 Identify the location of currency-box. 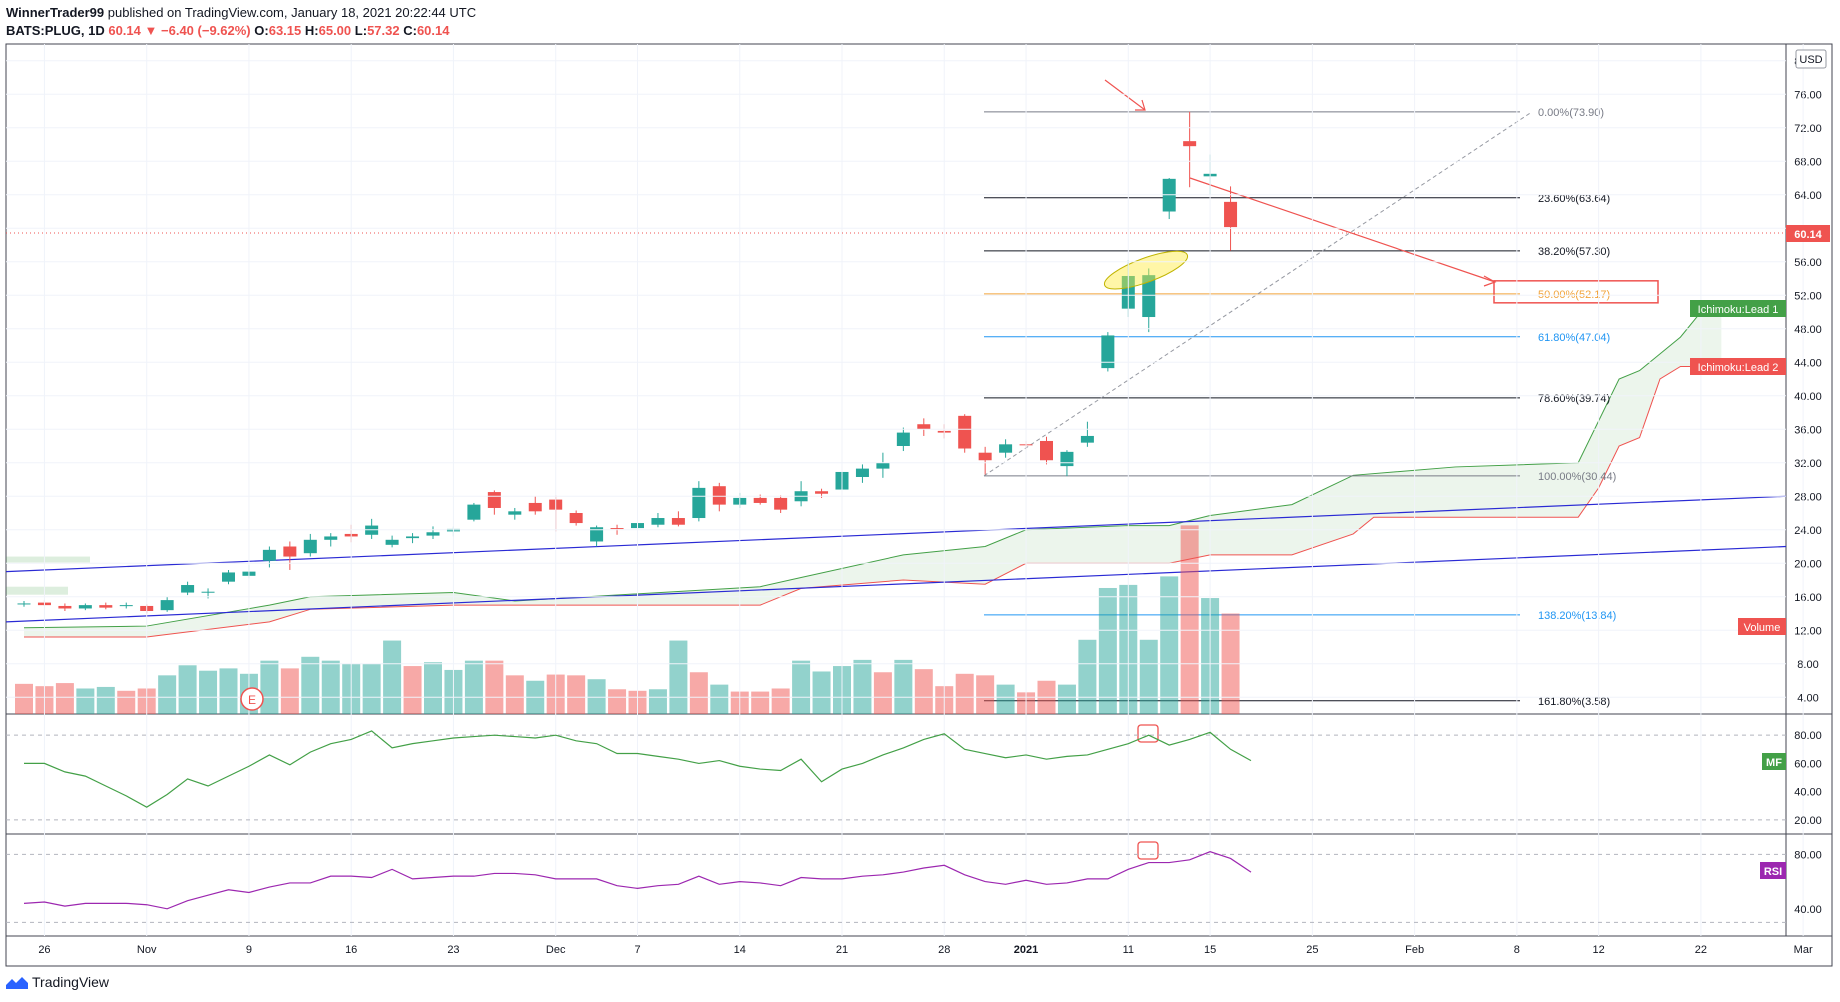
(1811, 59).